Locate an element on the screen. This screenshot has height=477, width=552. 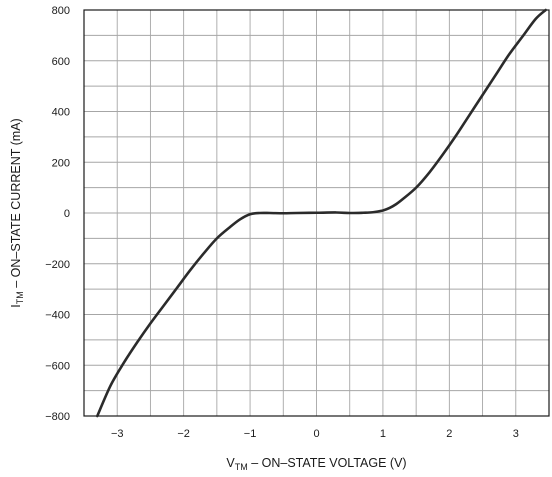
y-tick-label: 800 is located at coordinates (61, 11).